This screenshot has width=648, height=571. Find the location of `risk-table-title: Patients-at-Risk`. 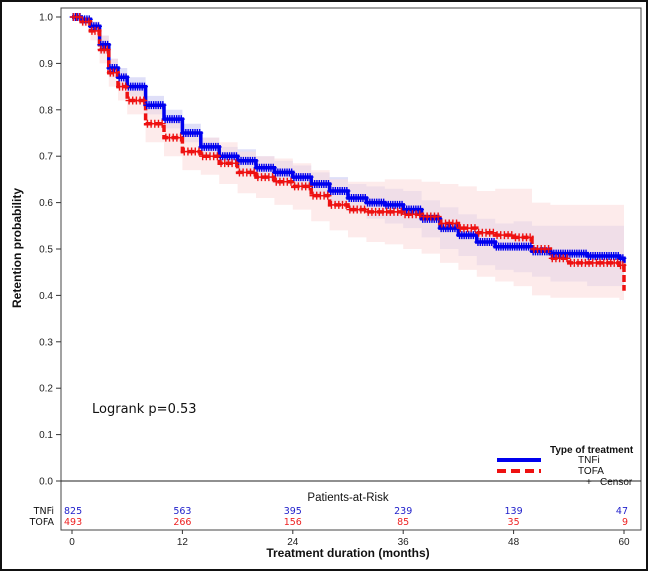

risk-table-title: Patients-at-Risk is located at coordinates (347, 498).